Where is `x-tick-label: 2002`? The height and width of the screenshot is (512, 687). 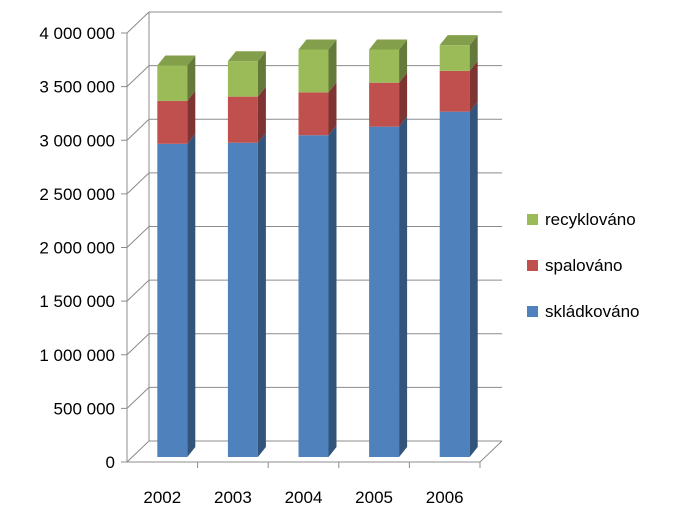
x-tick-label: 2002 is located at coordinates (162, 497).